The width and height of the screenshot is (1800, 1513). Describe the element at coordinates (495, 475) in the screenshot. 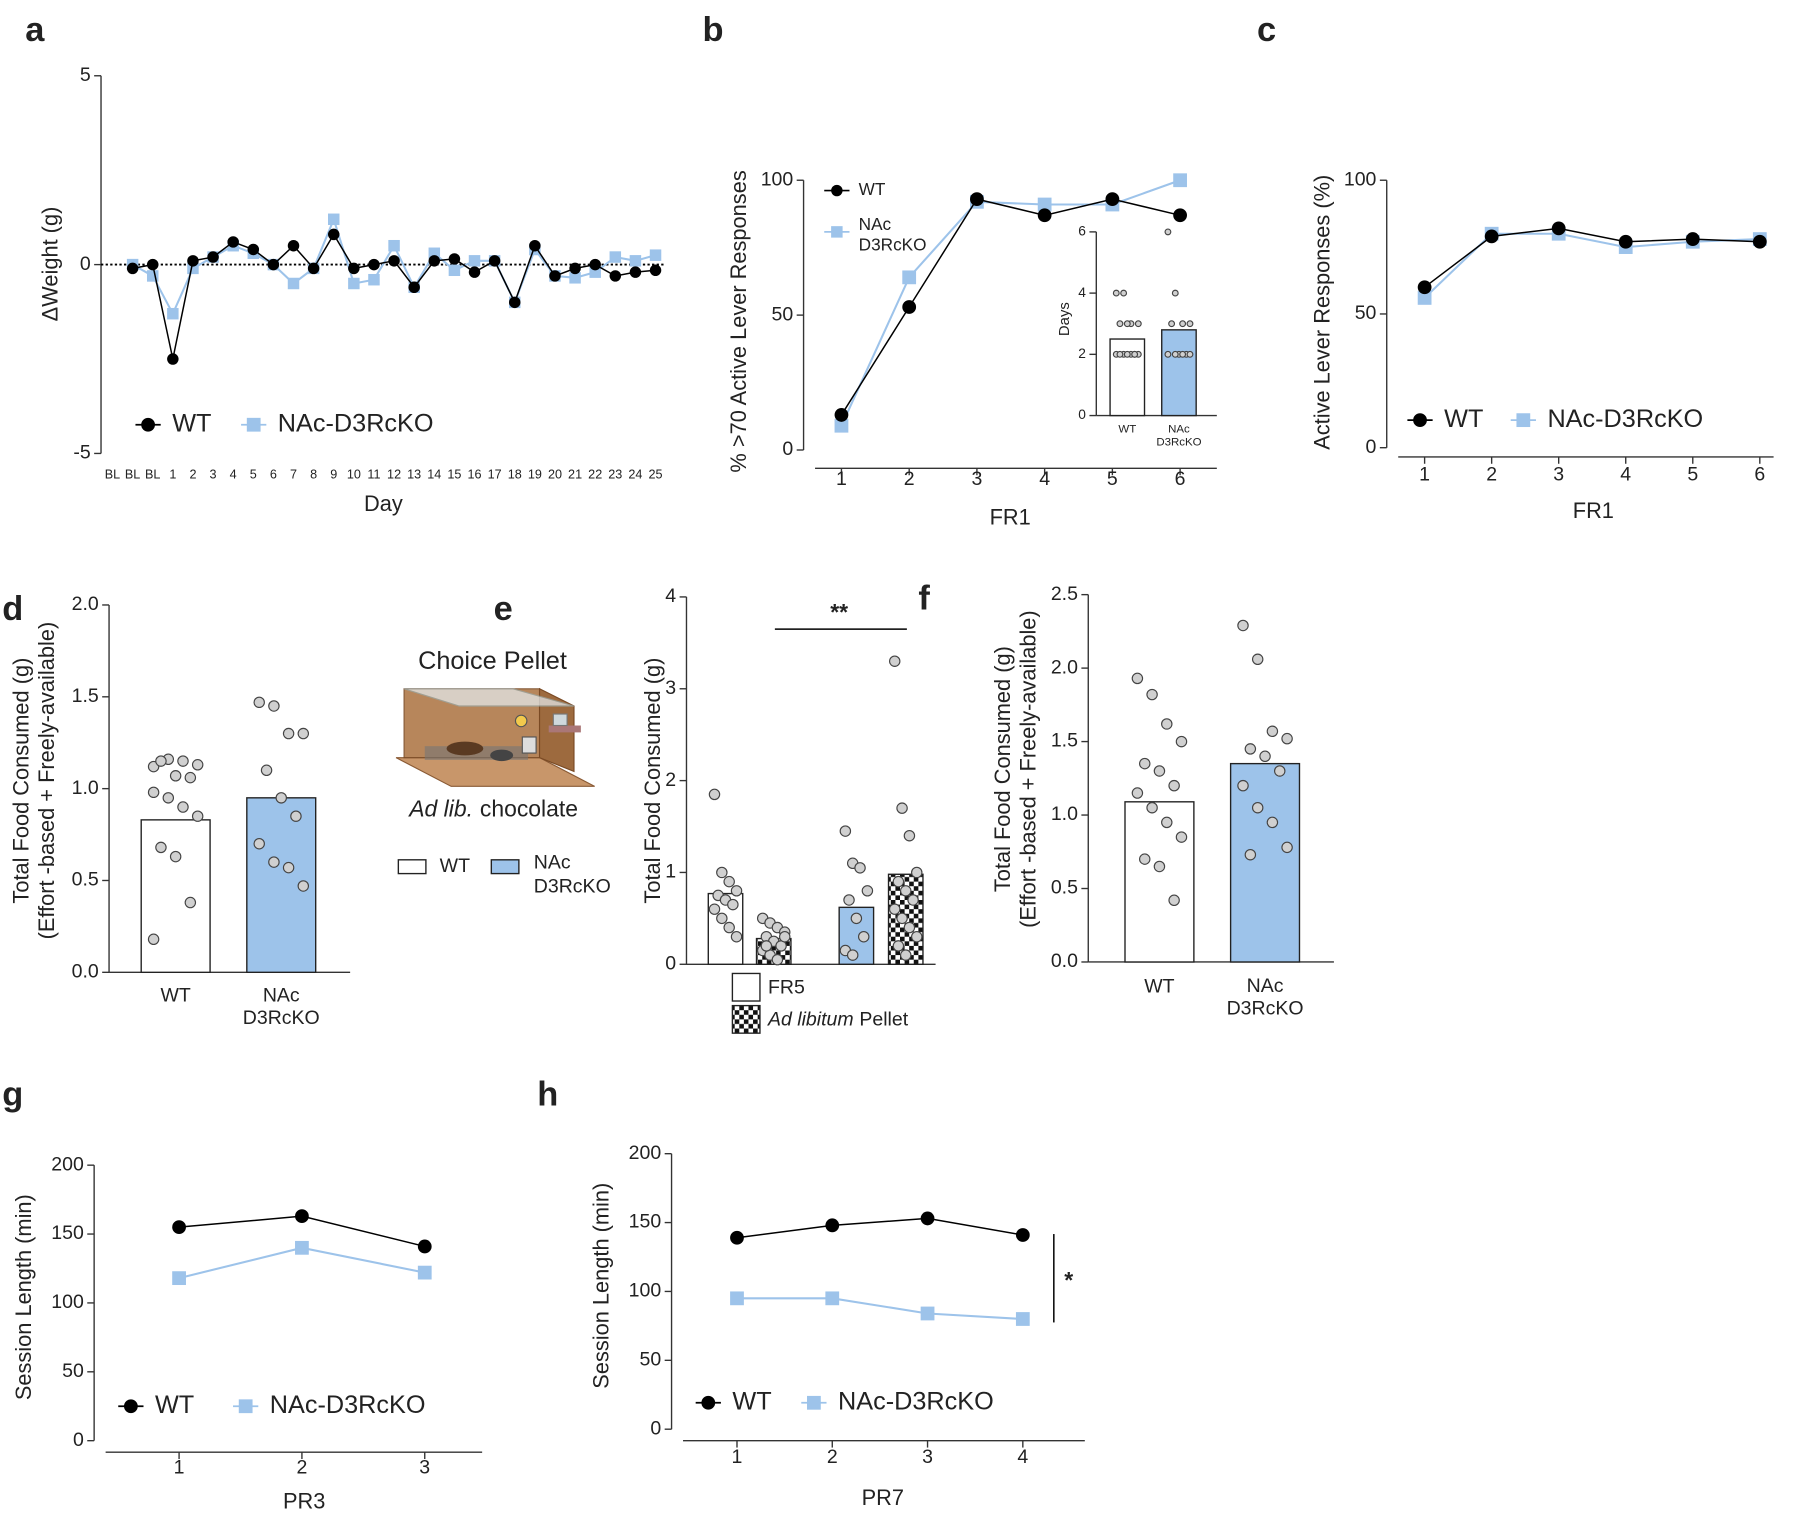

I see `x-tick-label: 17` at that location.